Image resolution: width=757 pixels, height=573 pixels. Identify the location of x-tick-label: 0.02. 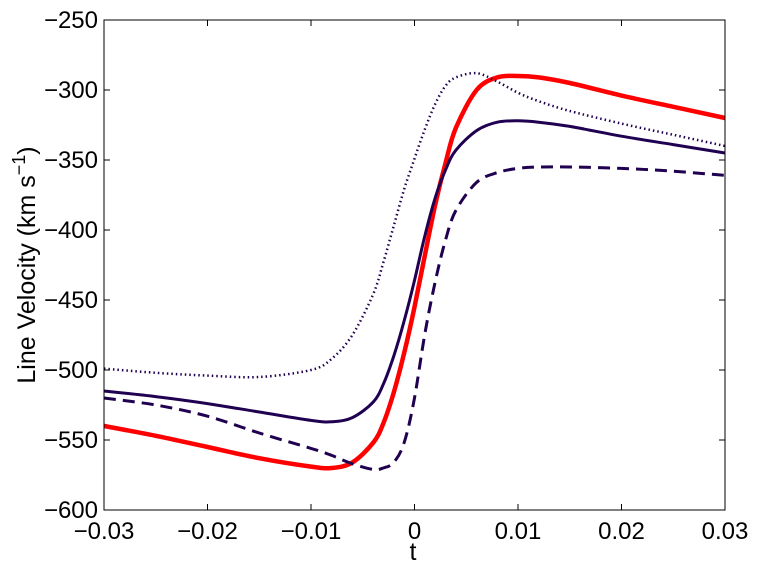
(621, 531).